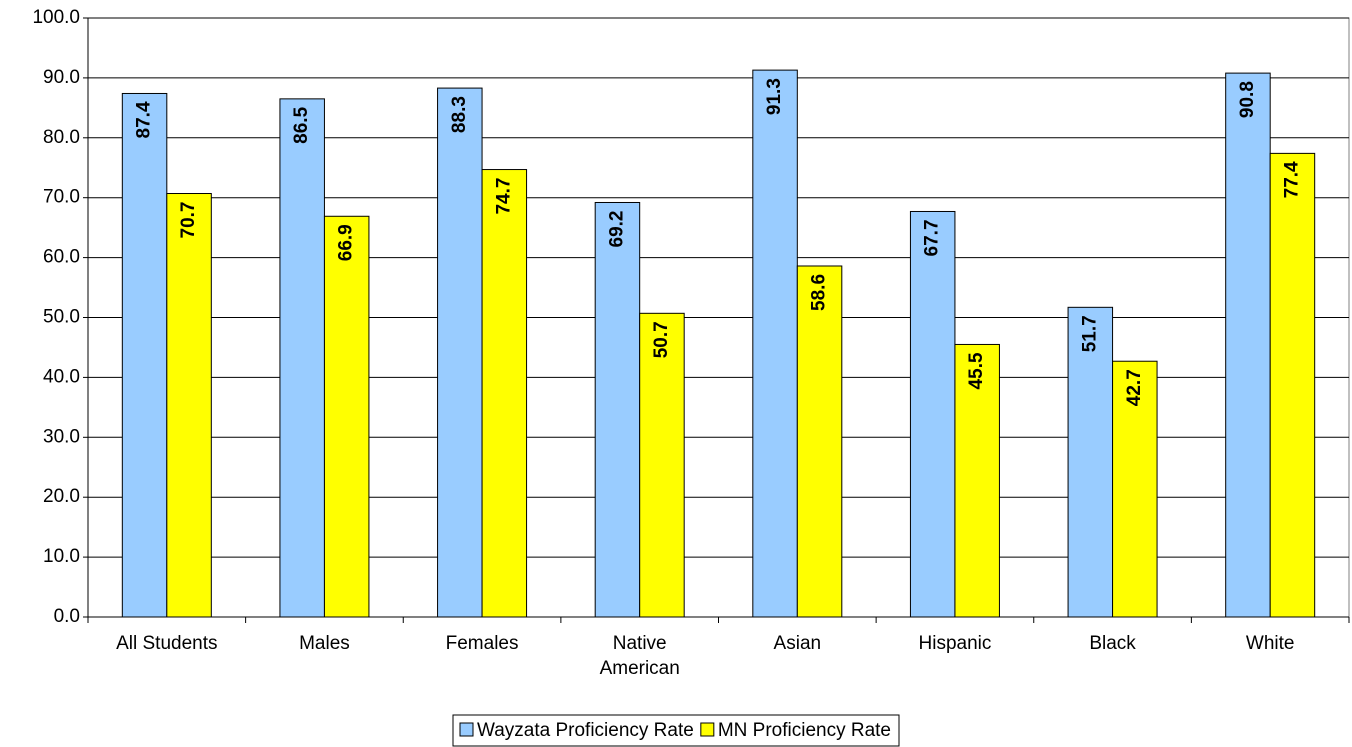  I want to click on data-label: 88.3, so click(459, 114).